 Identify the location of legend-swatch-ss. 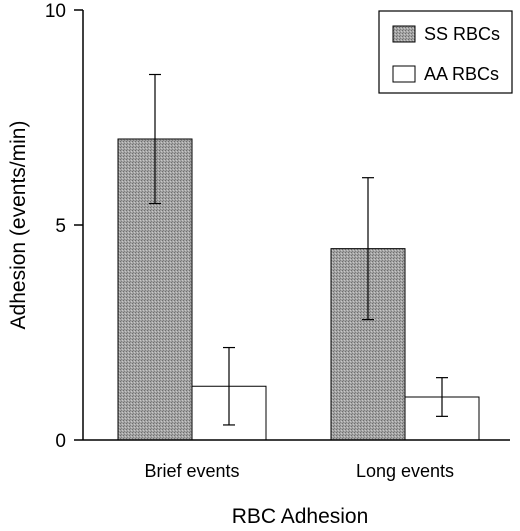
(404, 34).